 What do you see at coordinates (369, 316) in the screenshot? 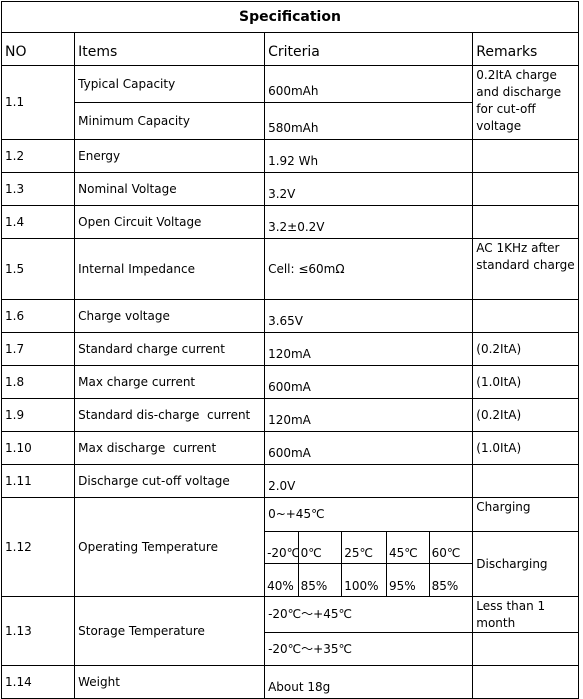
I see `criteria-value: 3.65V` at bounding box center [369, 316].